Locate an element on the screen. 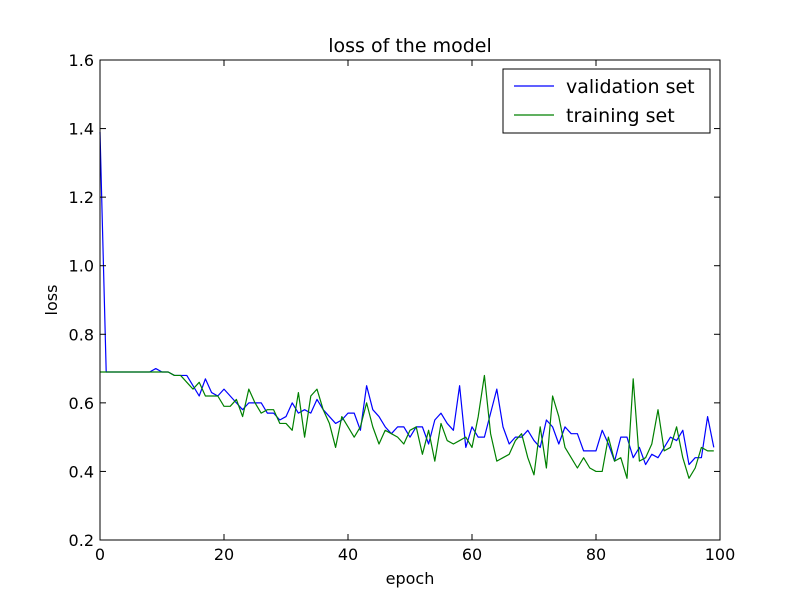 The height and width of the screenshot is (600, 800). x-tick-label: 40 is located at coordinates (348, 554).